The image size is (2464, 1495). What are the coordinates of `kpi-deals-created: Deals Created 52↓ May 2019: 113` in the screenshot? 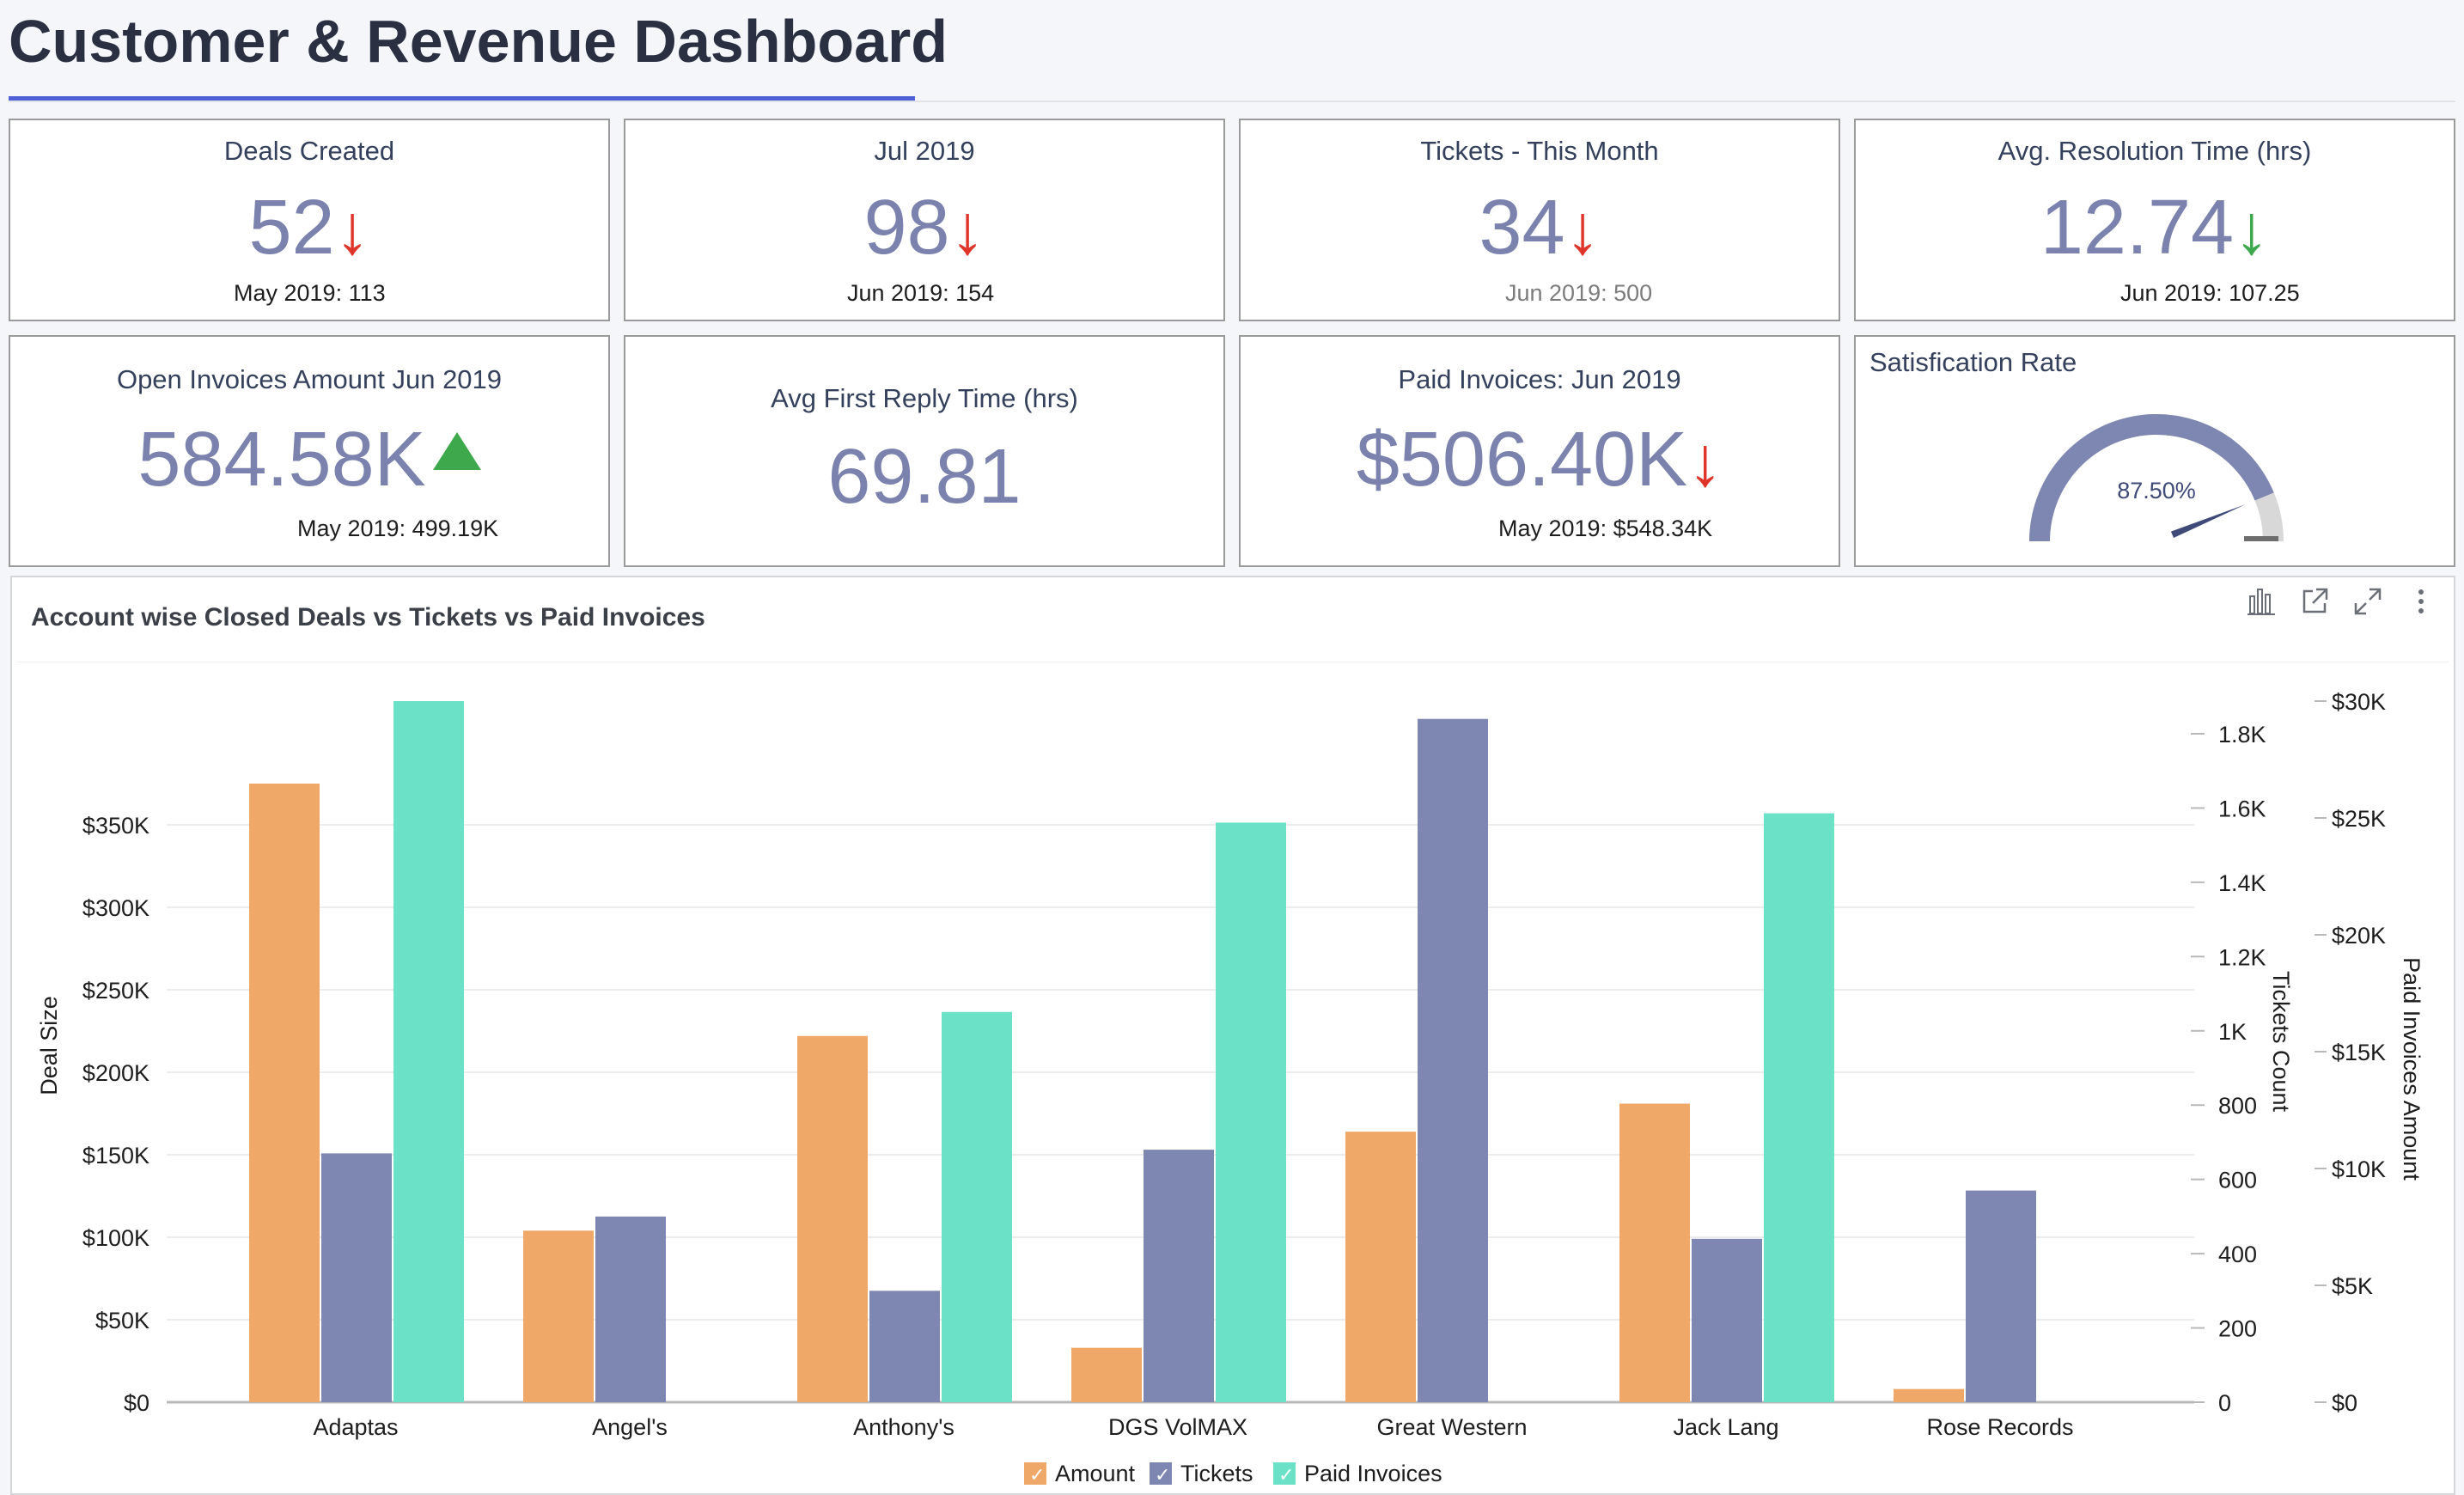 It's located at (309, 220).